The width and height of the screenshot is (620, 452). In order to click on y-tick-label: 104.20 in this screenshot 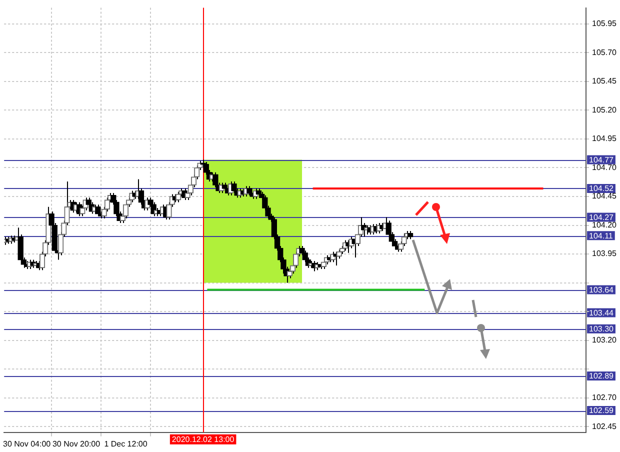, I will do `click(605, 225)`.